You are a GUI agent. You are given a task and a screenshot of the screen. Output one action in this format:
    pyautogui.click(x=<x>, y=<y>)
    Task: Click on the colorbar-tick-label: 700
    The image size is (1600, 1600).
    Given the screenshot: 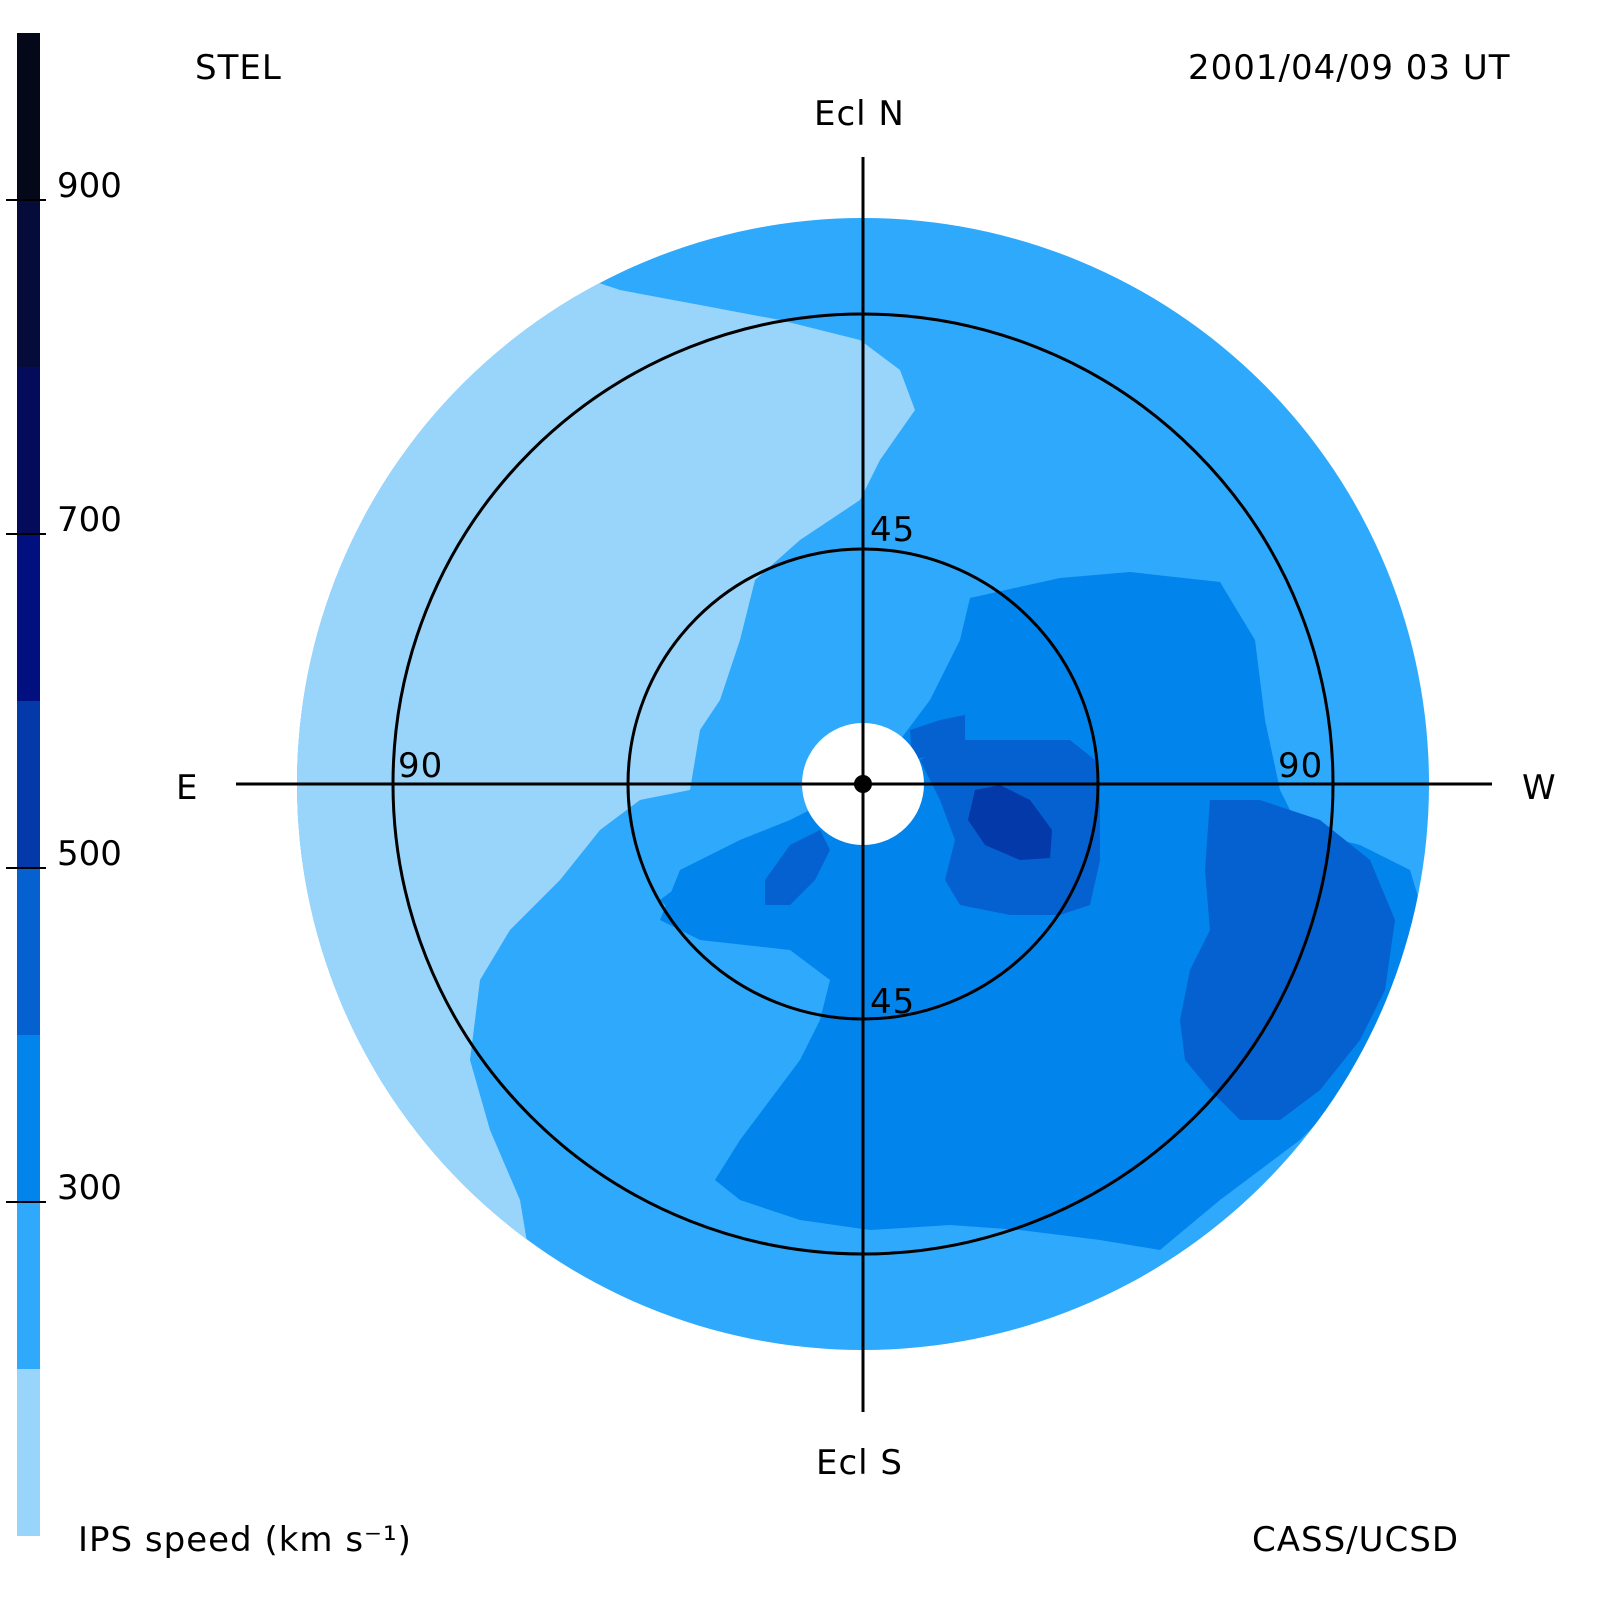 What is the action you would take?
    pyautogui.click(x=89, y=520)
    